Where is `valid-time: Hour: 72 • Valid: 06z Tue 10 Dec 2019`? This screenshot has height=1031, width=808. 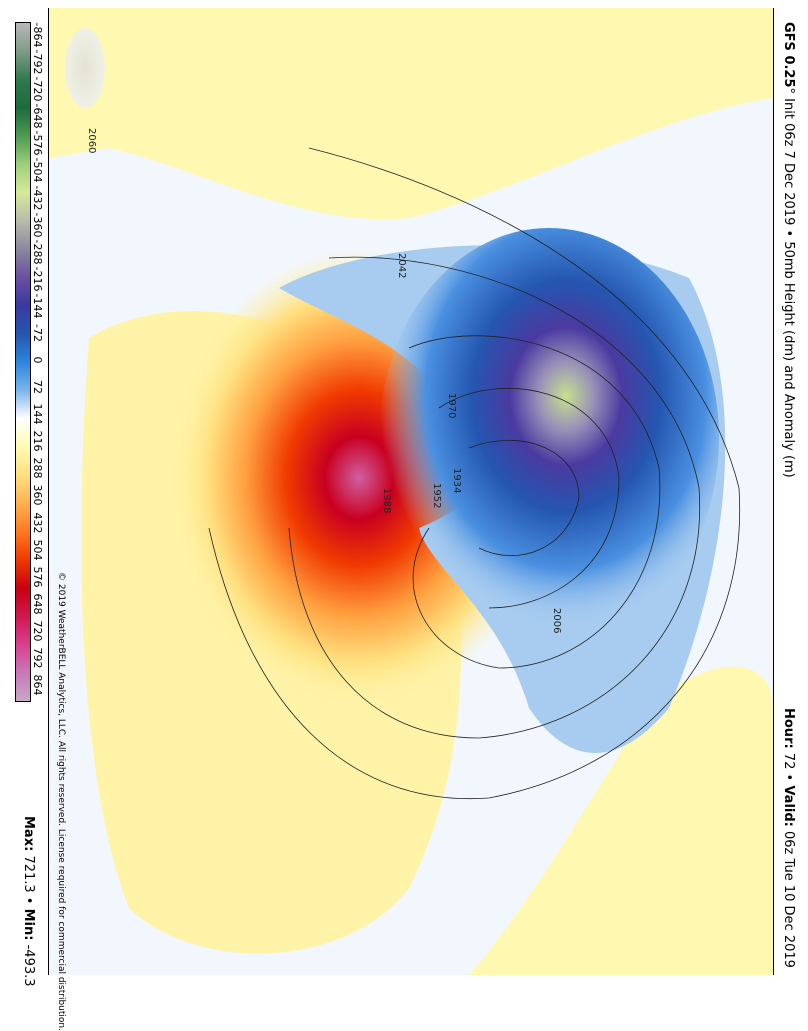
valid-time: Hour: 72 • Valid: 06z Tue 10 Dec 2019 is located at coordinates (788, 838).